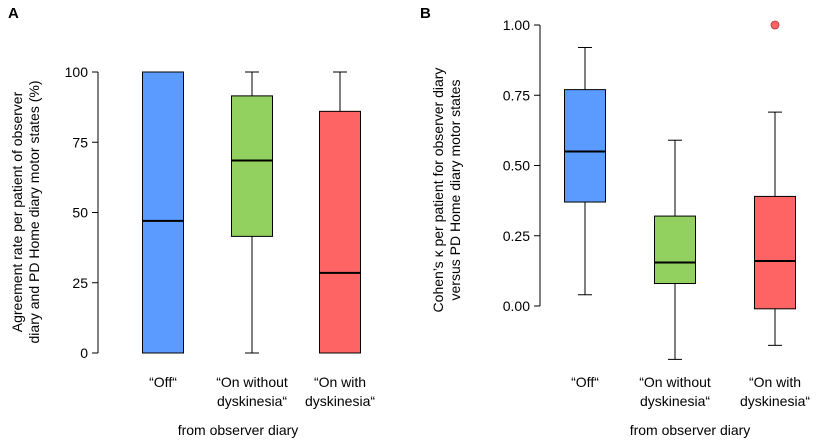  I want to click on y-tick-label: 75, so click(80, 142).